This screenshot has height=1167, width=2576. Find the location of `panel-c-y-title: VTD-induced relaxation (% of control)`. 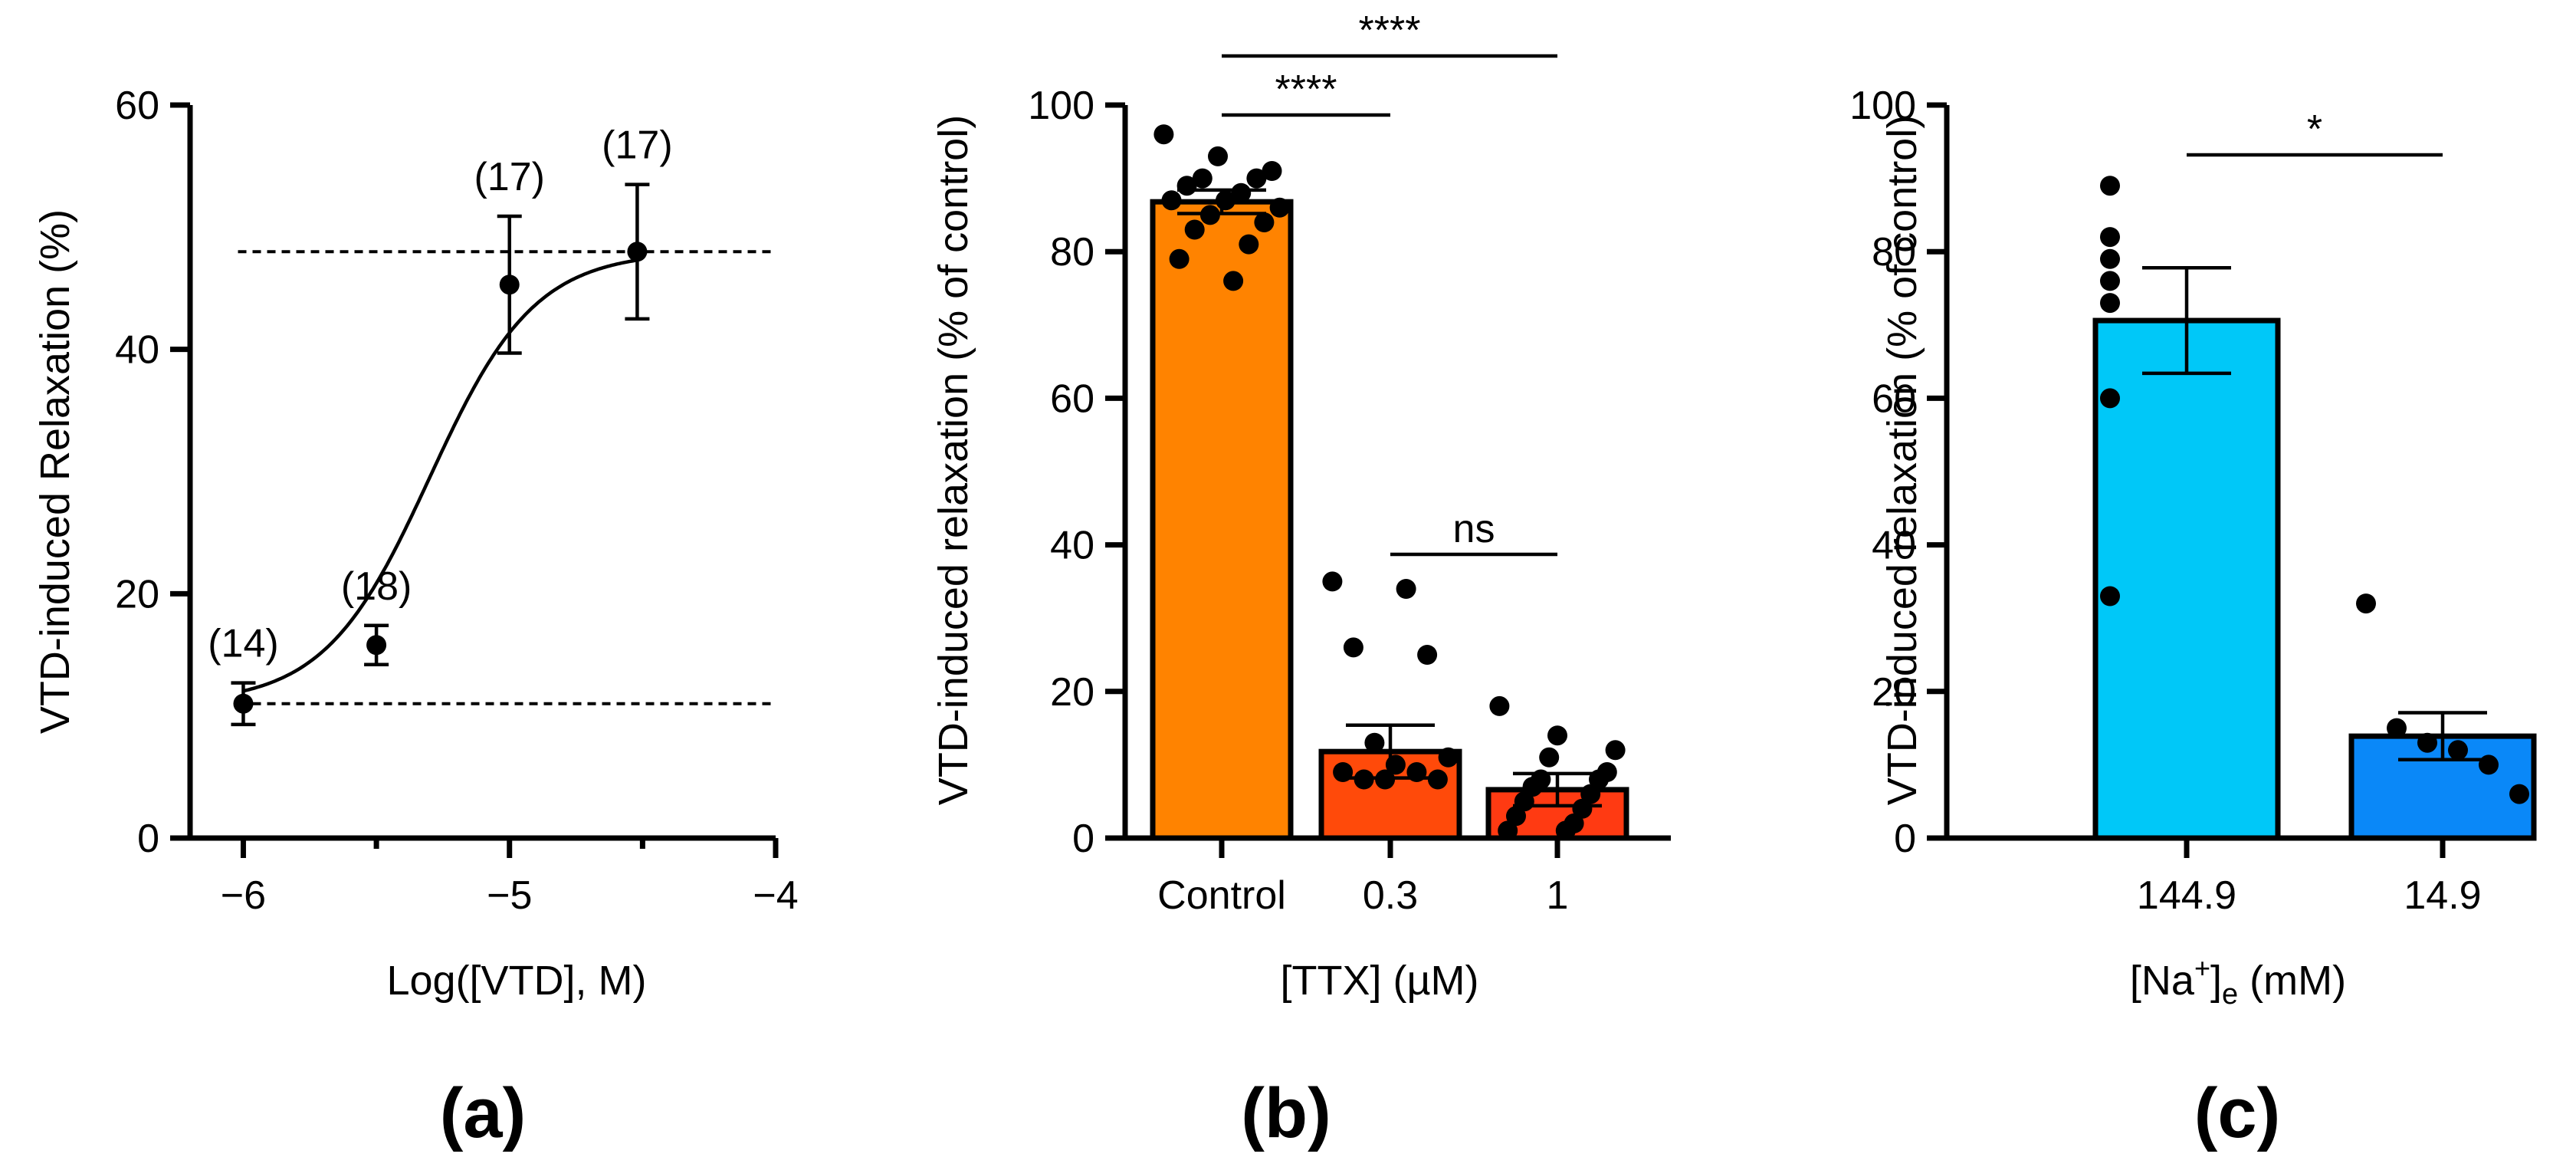

panel-c-y-title: VTD-induced relaxation (% of control) is located at coordinates (1902, 460).